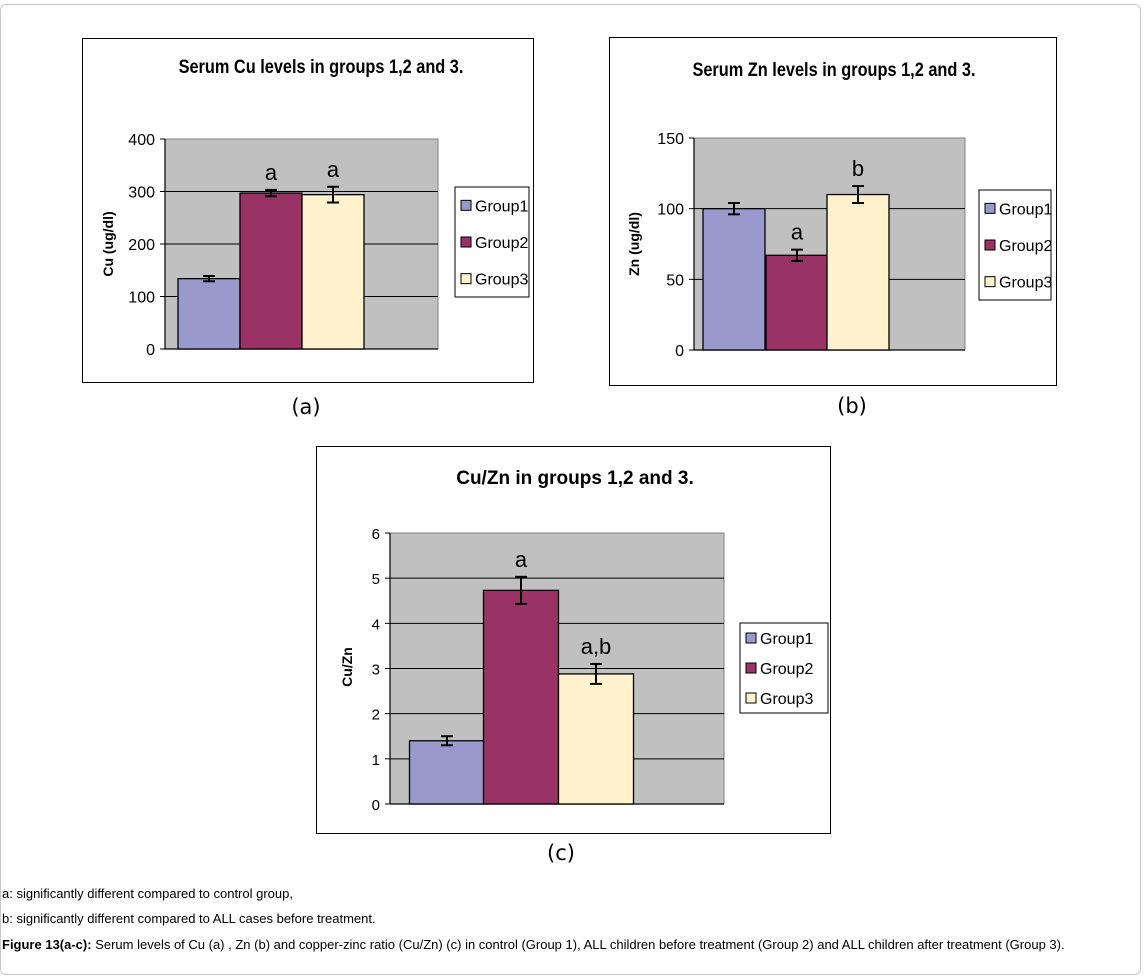 The image size is (1144, 977). I want to click on y-tick-label: 1, so click(376, 760).